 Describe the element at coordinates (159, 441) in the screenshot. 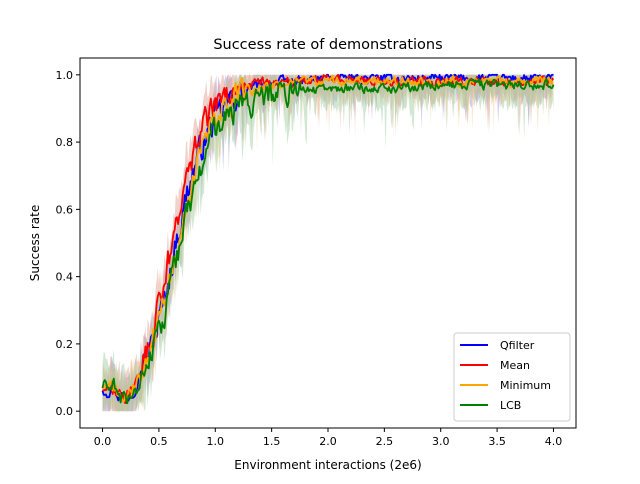

I see `x-tick-label: 0.5` at that location.